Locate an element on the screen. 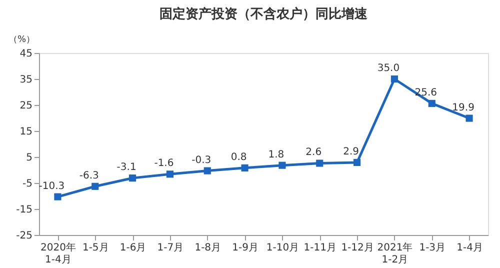 The height and width of the screenshot is (268, 500). x-tick-label: 1-9月 is located at coordinates (245, 248).